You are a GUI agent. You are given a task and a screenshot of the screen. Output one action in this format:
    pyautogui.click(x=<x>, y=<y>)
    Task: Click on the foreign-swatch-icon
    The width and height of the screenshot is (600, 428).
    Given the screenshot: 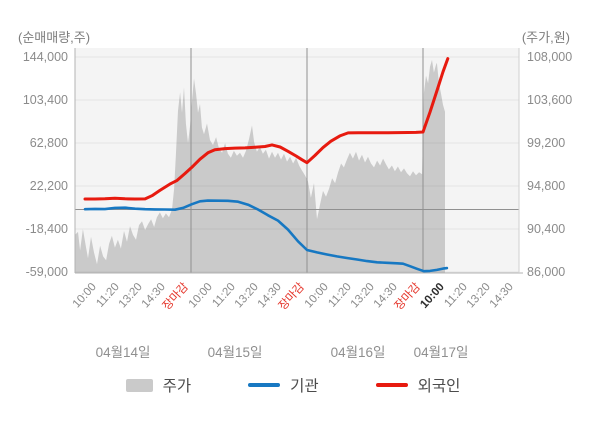 What is the action you would take?
    pyautogui.click(x=391, y=385)
    